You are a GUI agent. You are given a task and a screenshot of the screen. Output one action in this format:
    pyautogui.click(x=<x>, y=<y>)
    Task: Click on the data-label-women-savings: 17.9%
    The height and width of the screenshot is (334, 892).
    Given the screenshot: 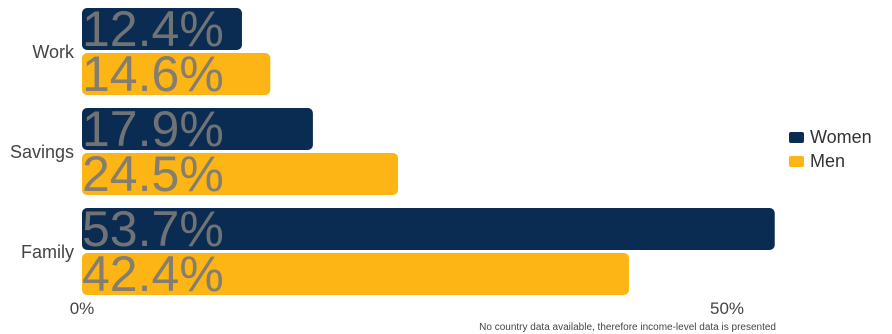 What is the action you would take?
    pyautogui.click(x=153, y=129)
    